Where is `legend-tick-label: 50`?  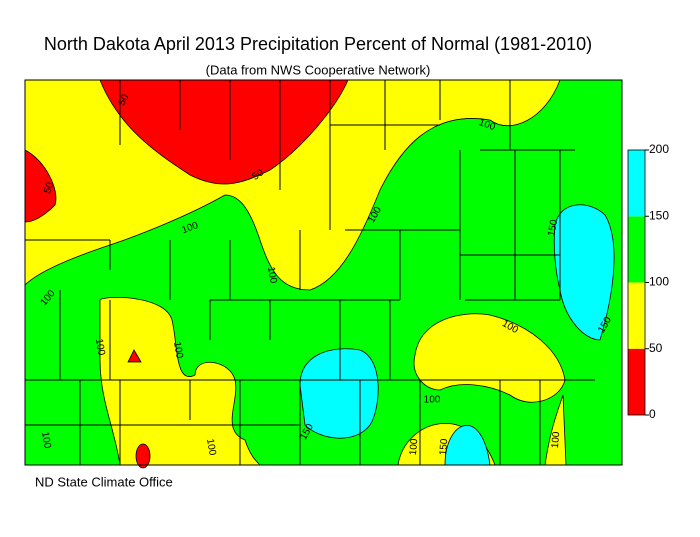 legend-tick-label: 50 is located at coordinates (656, 348).